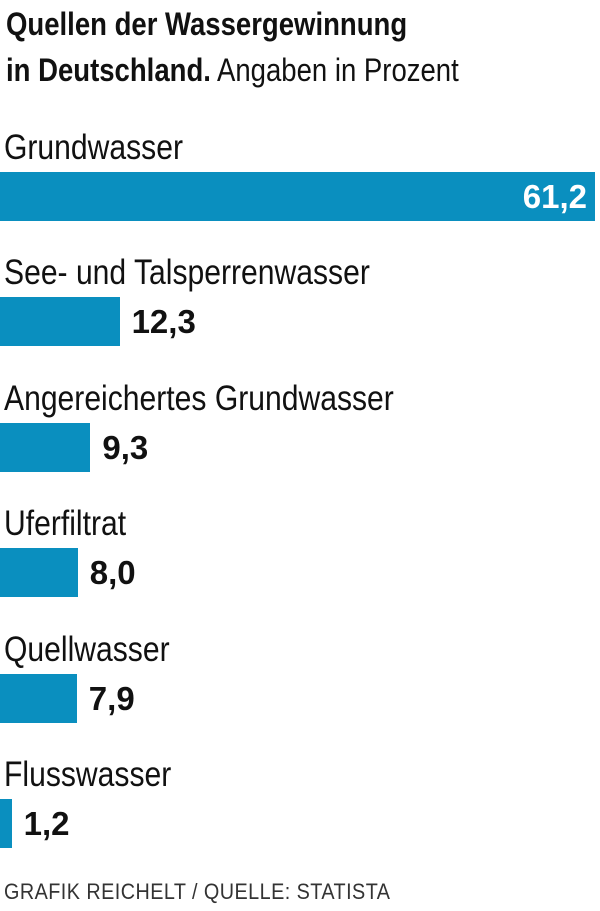 Image resolution: width=600 pixels, height=911 pixels. Describe the element at coordinates (199, 398) in the screenshot. I see `category-label: Angereichertes Grundwasser` at that location.